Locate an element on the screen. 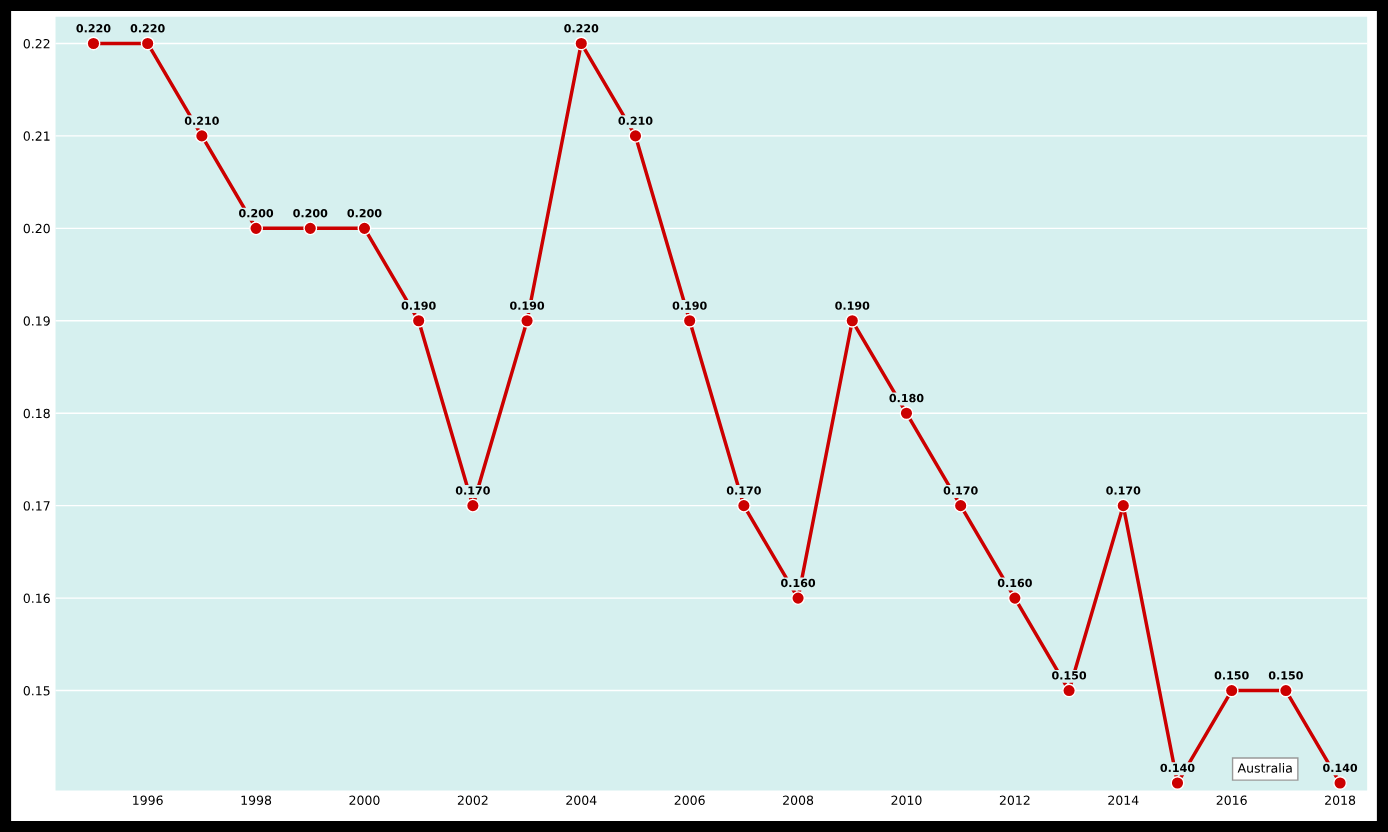 This screenshot has width=1388, height=832. x-tick-label: 2010 is located at coordinates (906, 800).